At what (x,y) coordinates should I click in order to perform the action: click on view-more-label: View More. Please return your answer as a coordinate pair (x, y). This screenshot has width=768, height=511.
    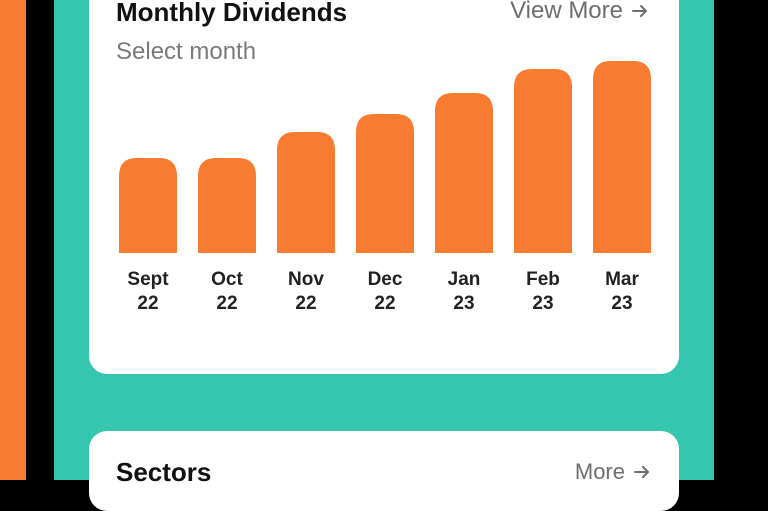
    Looking at the image, I should click on (566, 12).